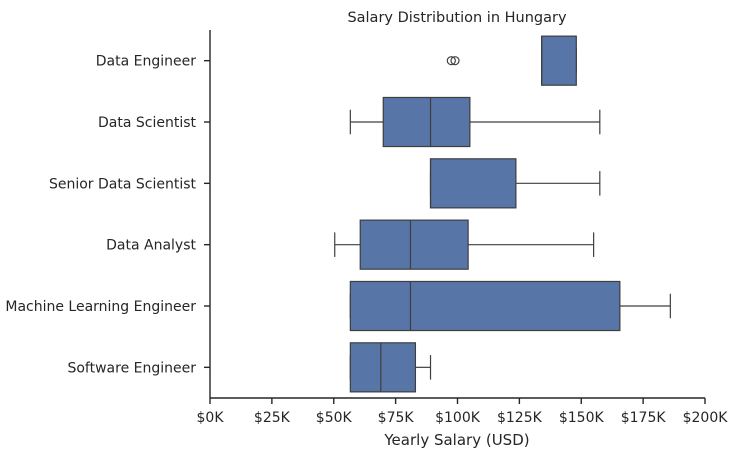 This screenshot has width=737, height=457. Describe the element at coordinates (147, 123) in the screenshot. I see `y-tick-label: Data Scientist` at that location.